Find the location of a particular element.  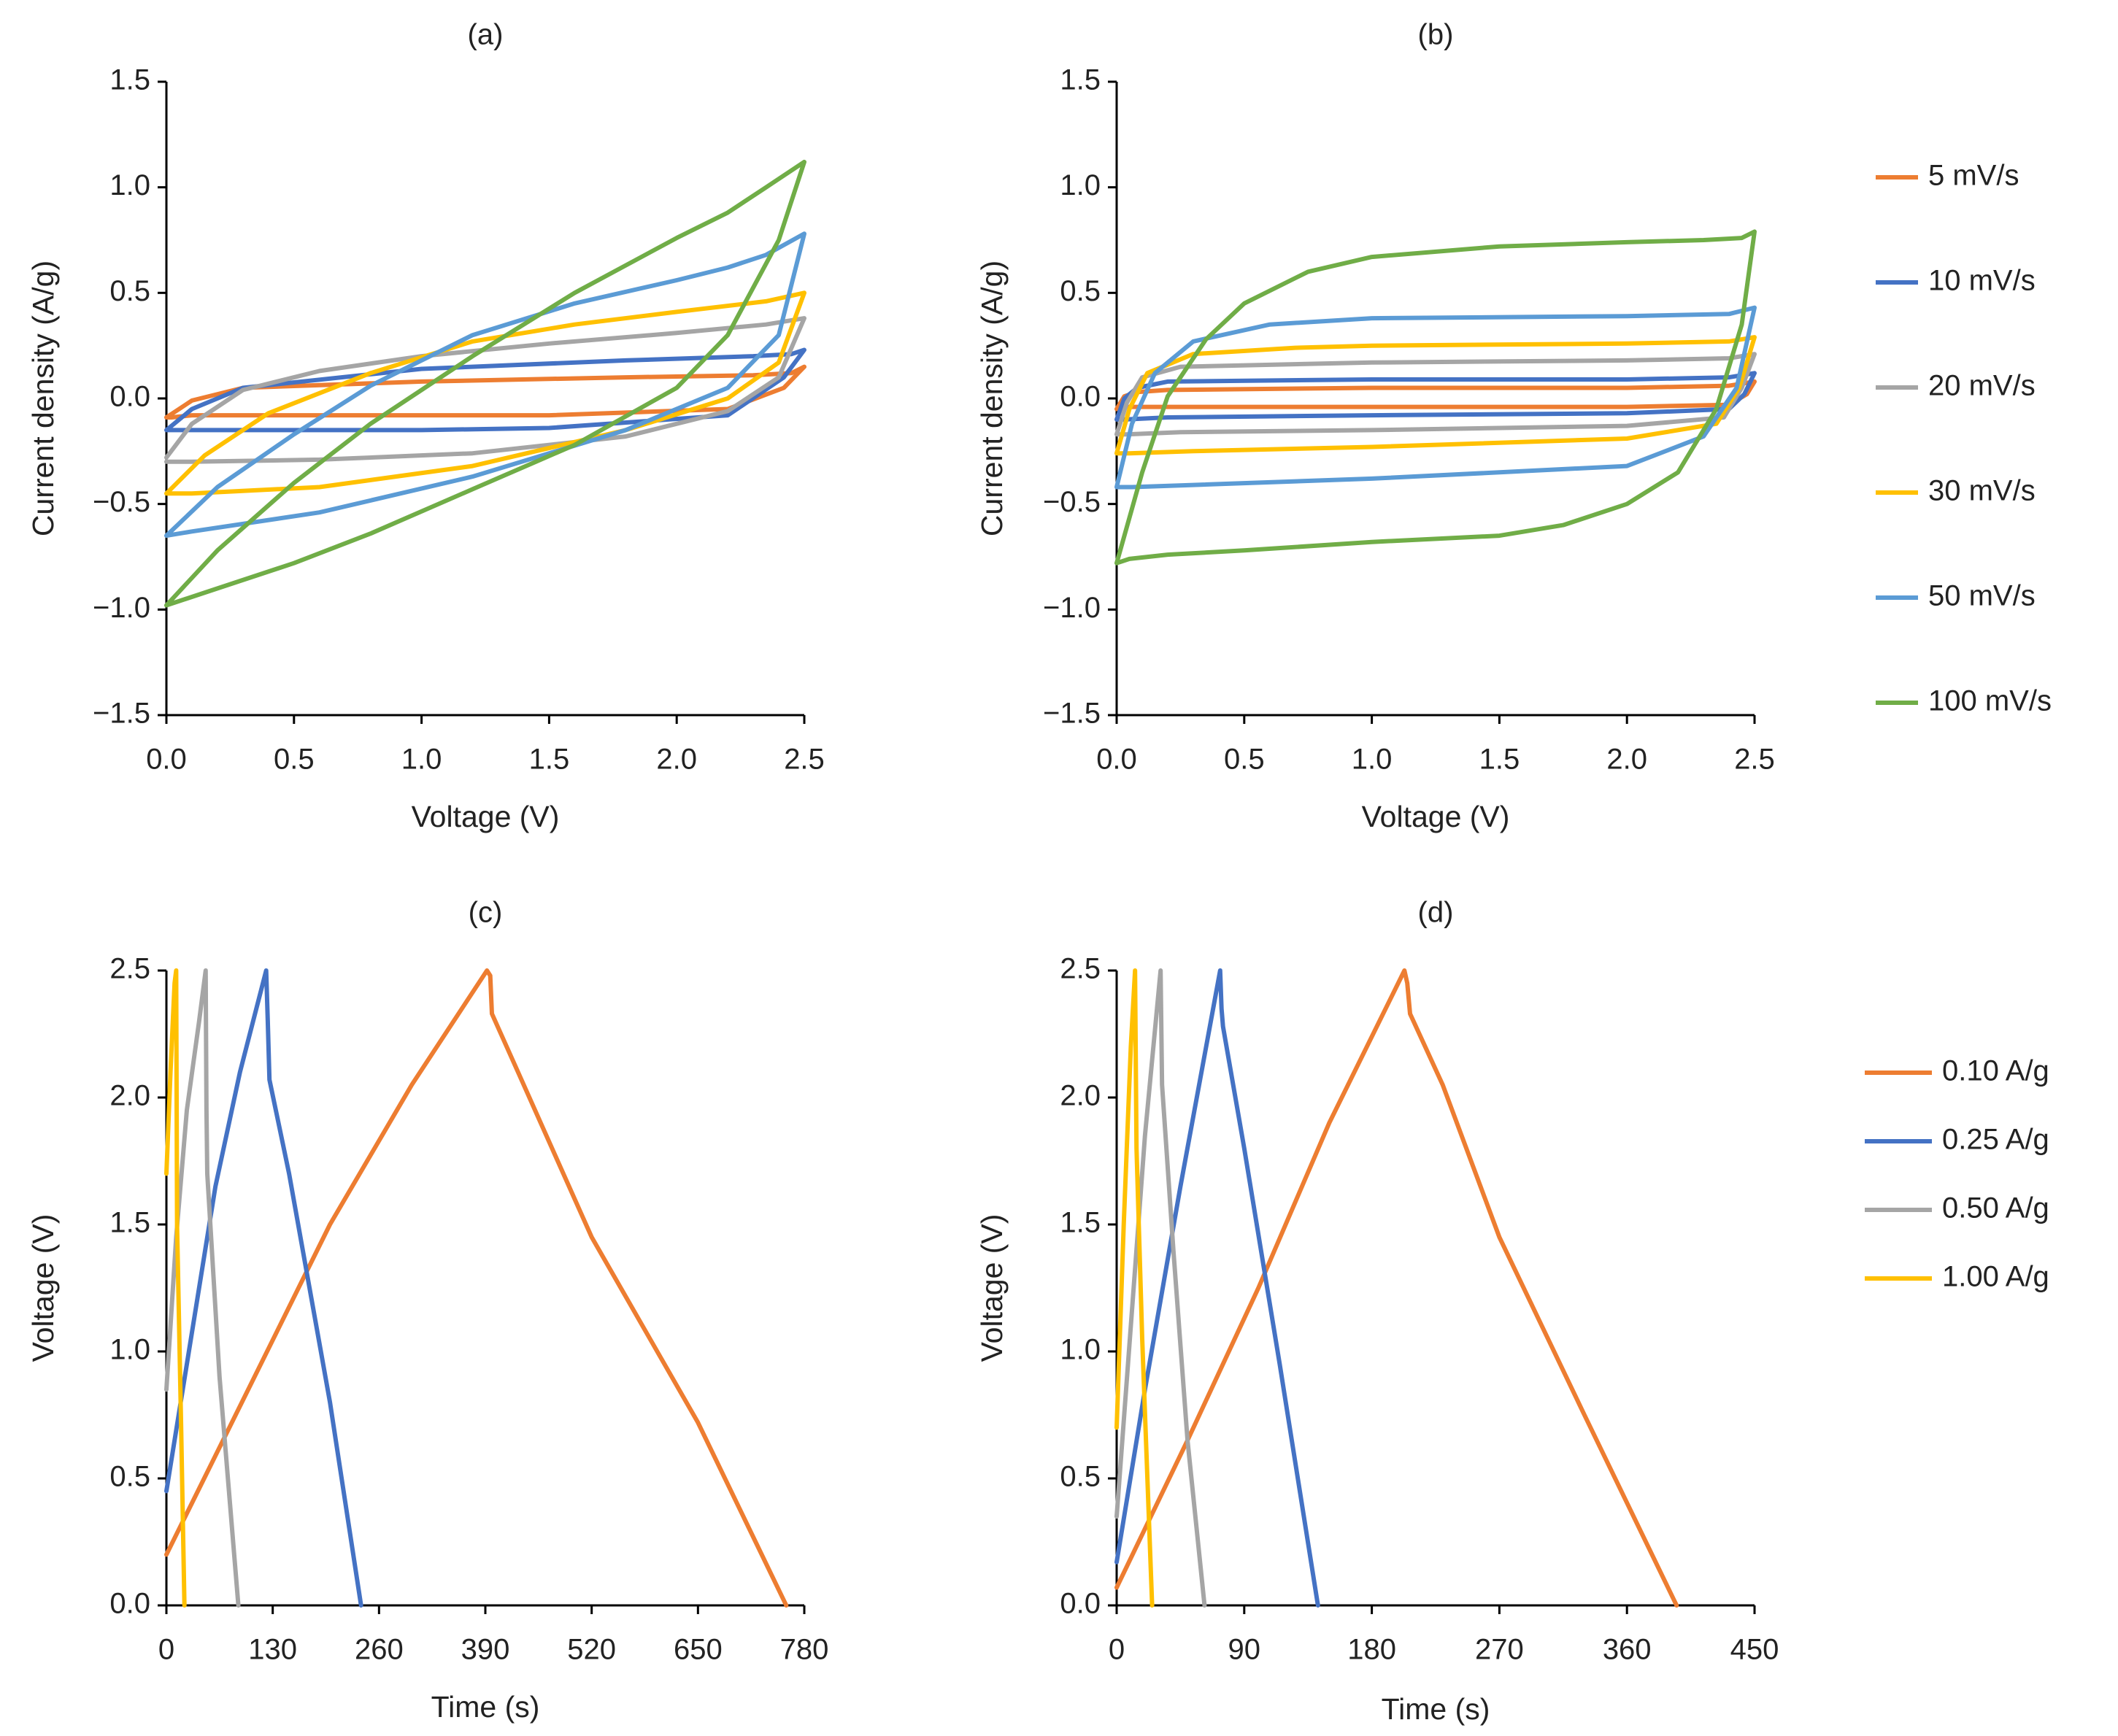

panel-b-legend-label: 100 mV/s is located at coordinates (1990, 701).